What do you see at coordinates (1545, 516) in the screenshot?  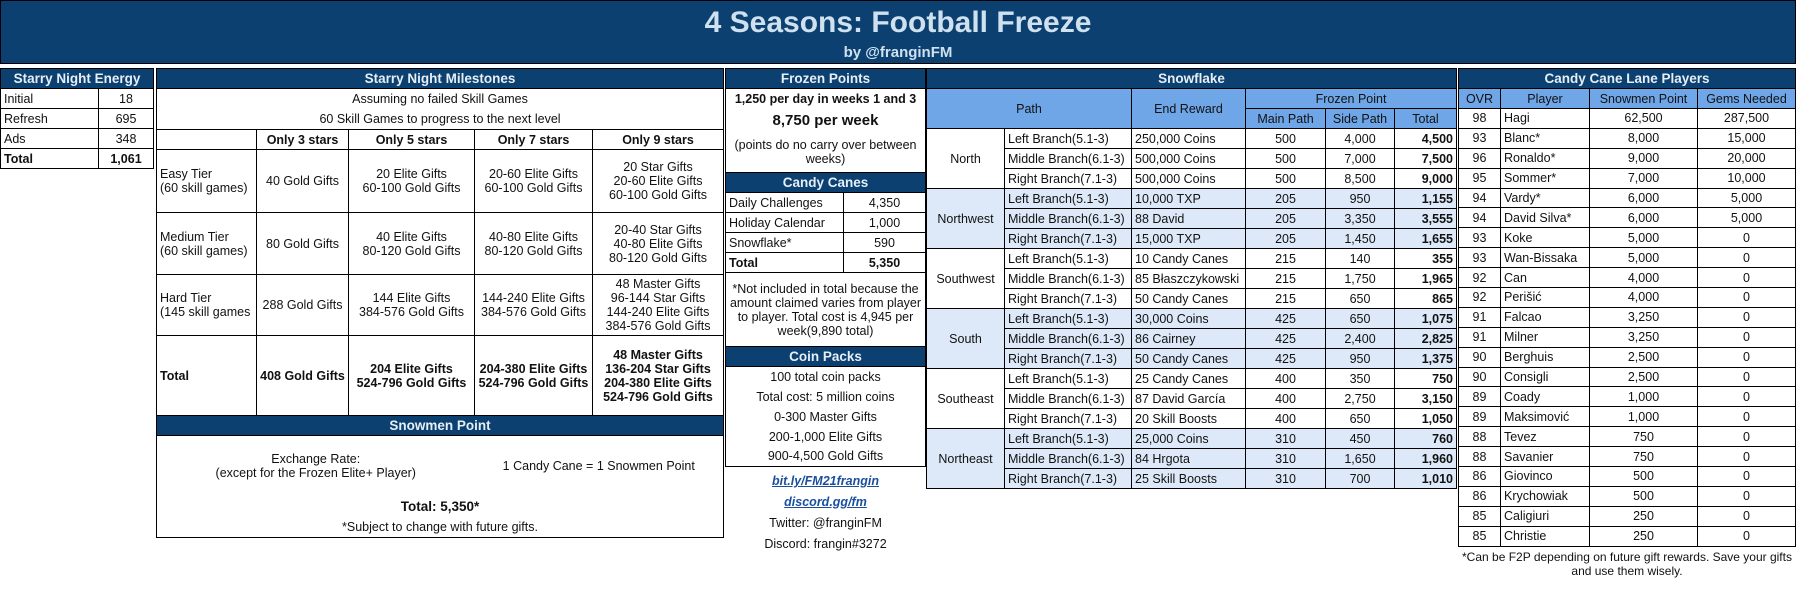 I see `cell-player: Caligiuri` at bounding box center [1545, 516].